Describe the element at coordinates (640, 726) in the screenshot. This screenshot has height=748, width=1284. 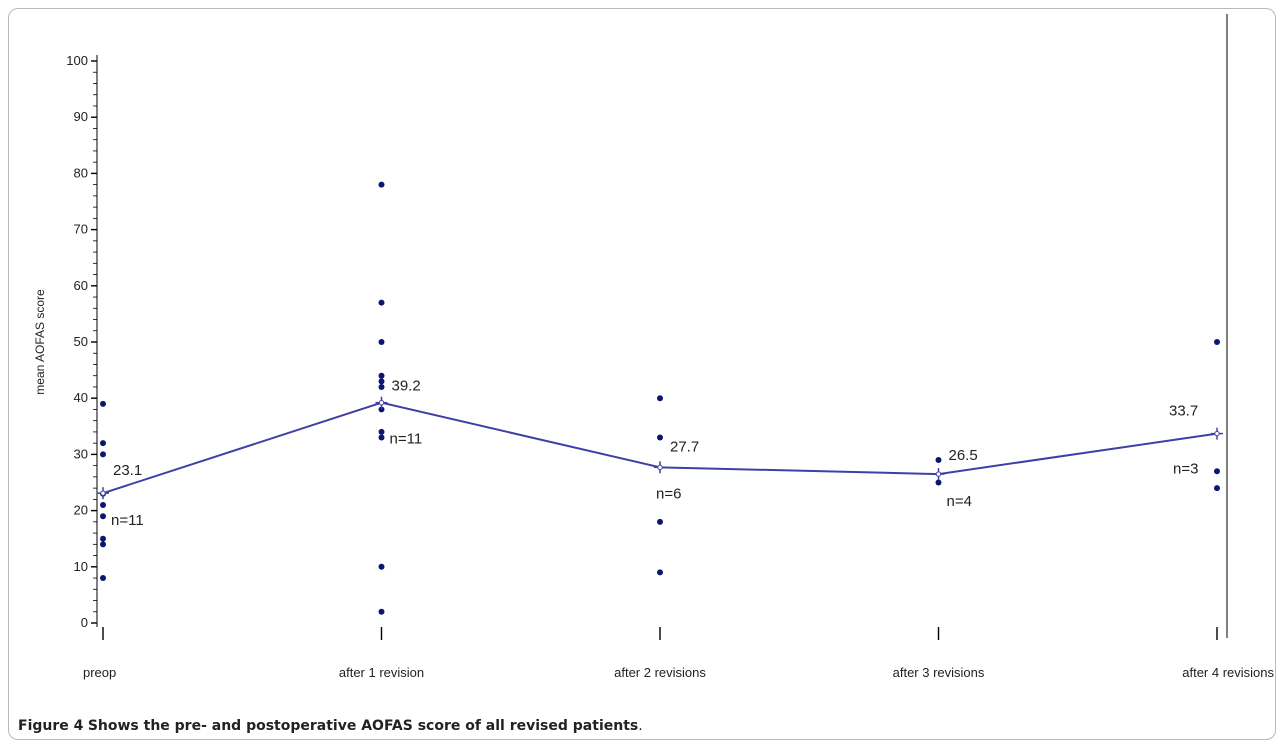
I see `caption-end: .` at that location.